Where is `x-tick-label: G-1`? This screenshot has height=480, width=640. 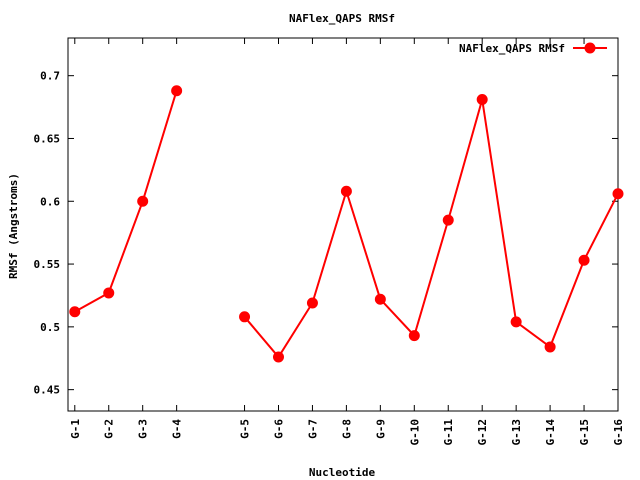
x-tick-label: G-1 is located at coordinates (75, 429).